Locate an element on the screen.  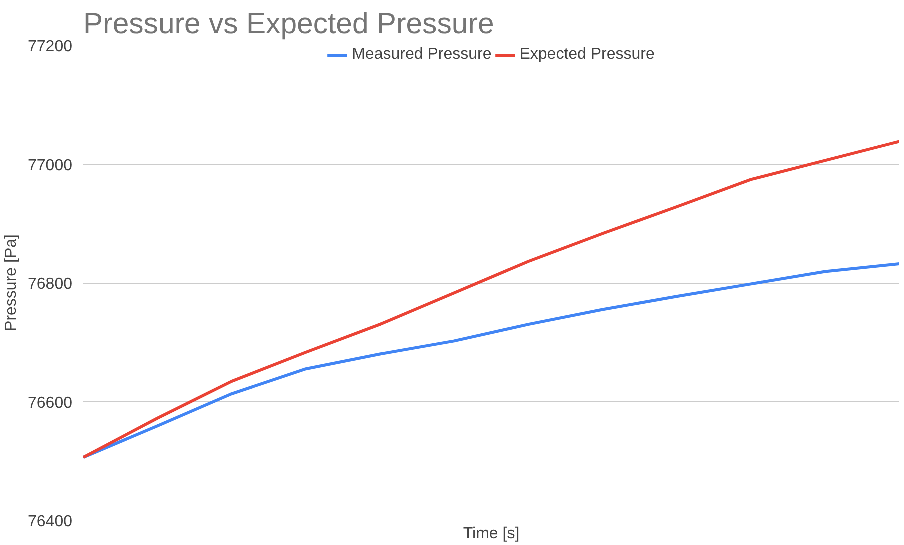
y-tick-label: 76800 is located at coordinates (50, 284).